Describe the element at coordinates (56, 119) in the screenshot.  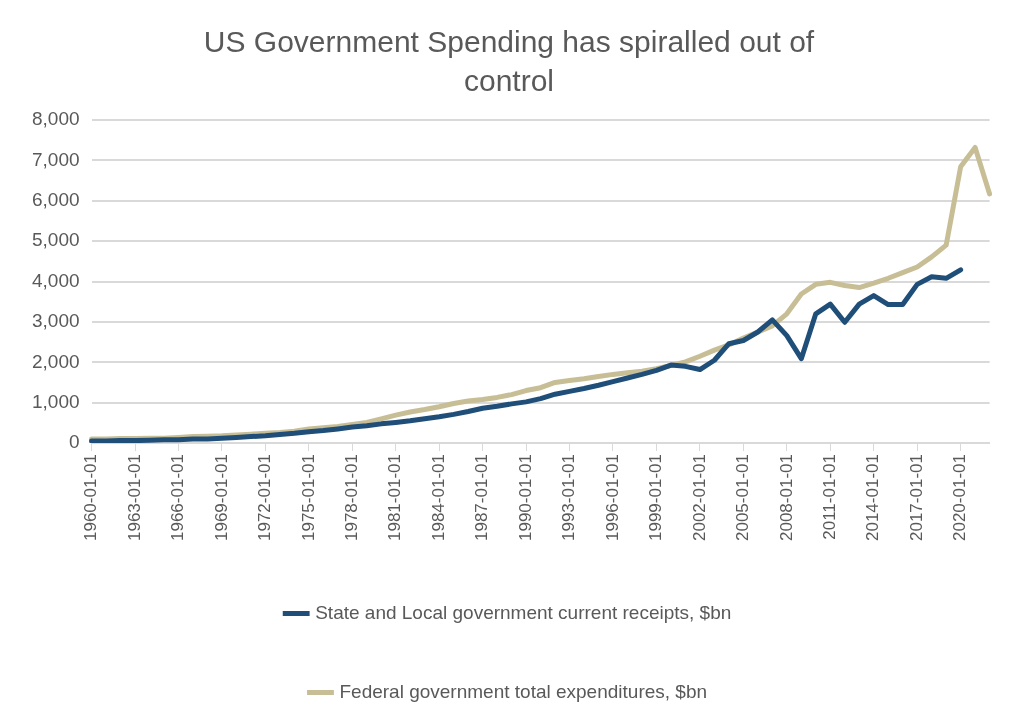
I see `y-tick-label: 8,000` at that location.